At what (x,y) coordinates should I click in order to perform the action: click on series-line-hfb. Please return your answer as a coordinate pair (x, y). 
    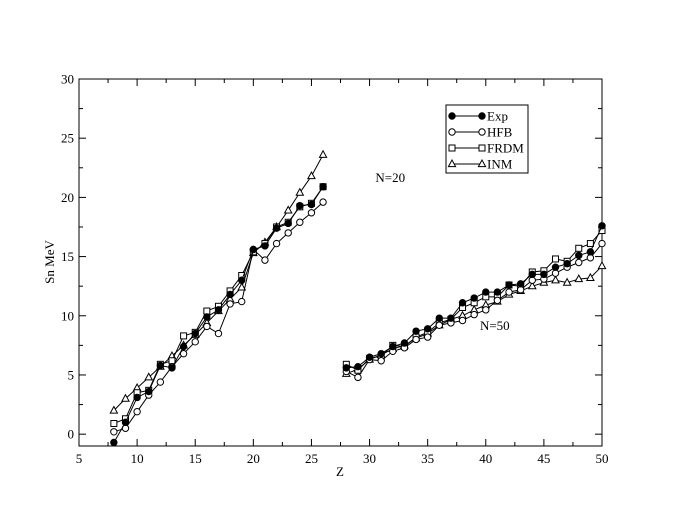
    Looking at the image, I should click on (218, 317).